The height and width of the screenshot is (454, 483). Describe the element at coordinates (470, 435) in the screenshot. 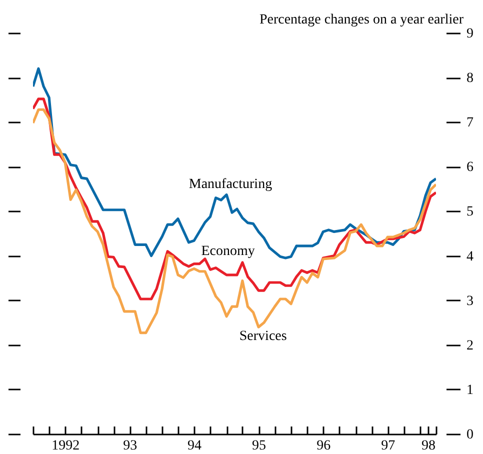

I see `y-tick-label: 0` at that location.